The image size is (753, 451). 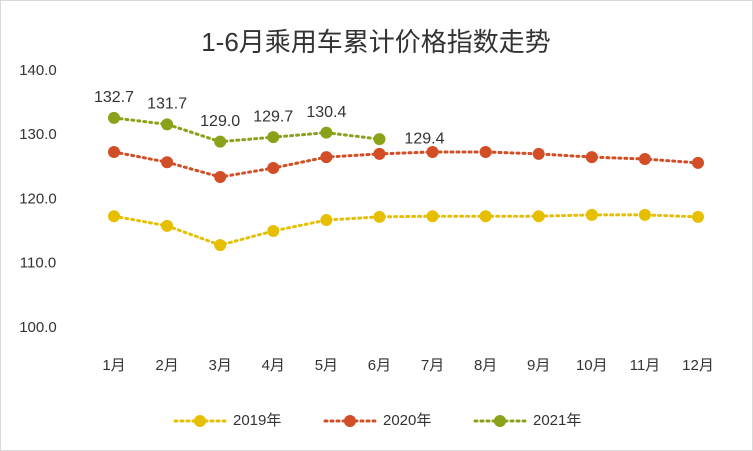 I want to click on x-tick-label: 2月, so click(x=166, y=365).